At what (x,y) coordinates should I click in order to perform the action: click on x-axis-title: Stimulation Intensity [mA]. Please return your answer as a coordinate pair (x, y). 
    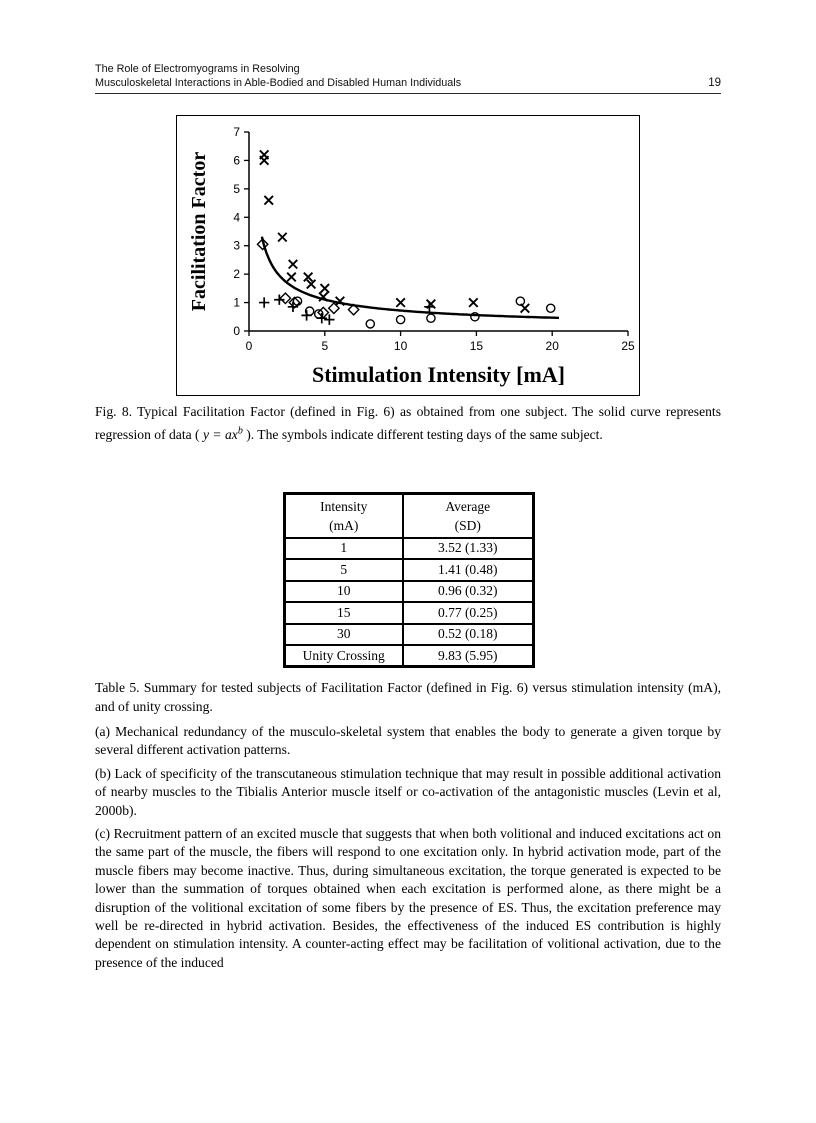
    Looking at the image, I should click on (438, 374).